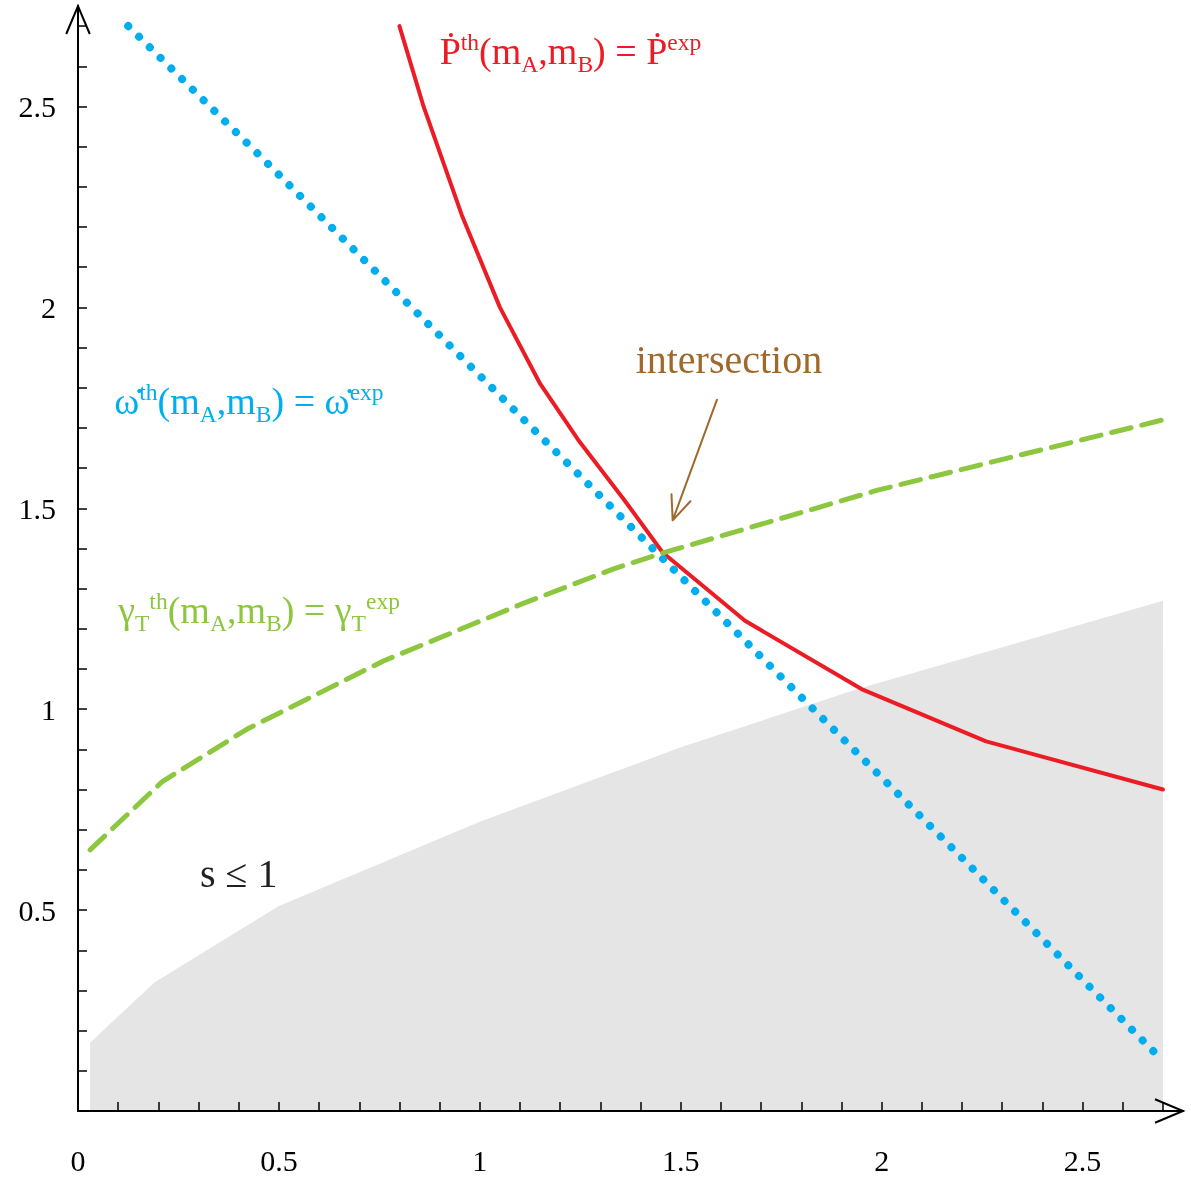 This screenshot has height=1191, width=1191. Describe the element at coordinates (37, 508) in the screenshot. I see `y-tick-label: 1.5` at that location.